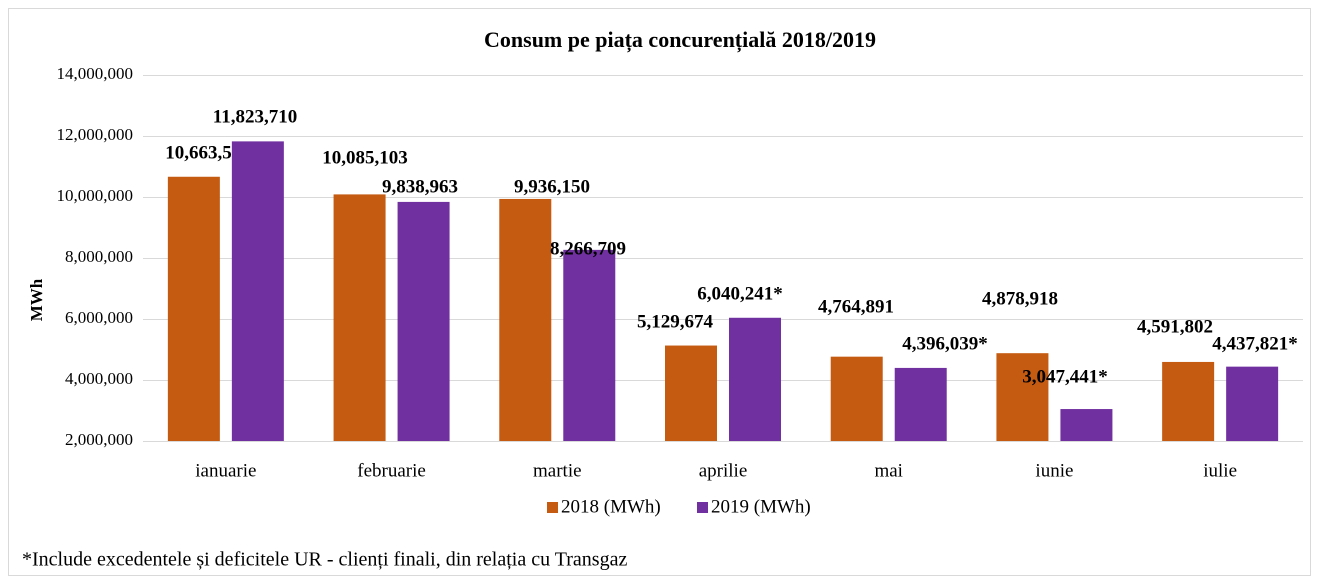 This screenshot has height=587, width=1319. I want to click on x-tick-label: aprilie, so click(723, 470).